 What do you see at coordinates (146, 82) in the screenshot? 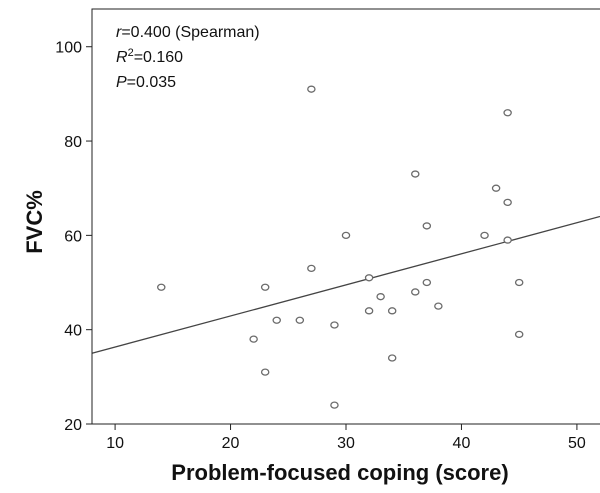
I see `p-value-label: P=0.035` at bounding box center [146, 82].